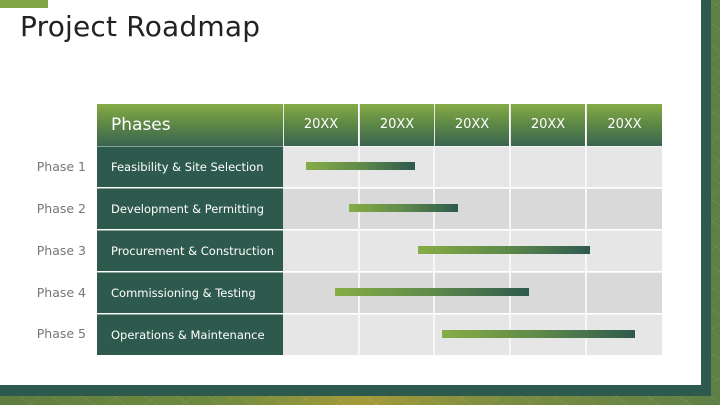  What do you see at coordinates (190, 166) in the screenshot?
I see `phase-name: Feasibility & Site Selection` at bounding box center [190, 166].